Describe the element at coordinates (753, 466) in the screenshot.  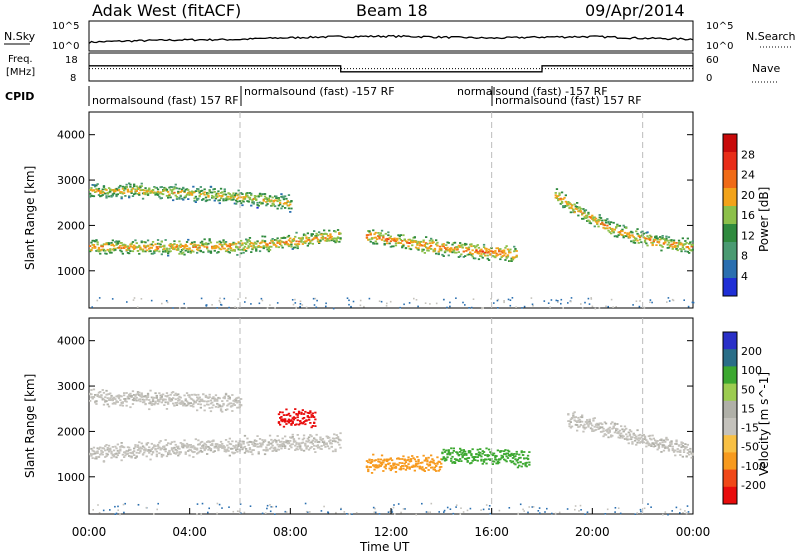
I see `colorbar-tick-label: -100` at that location.